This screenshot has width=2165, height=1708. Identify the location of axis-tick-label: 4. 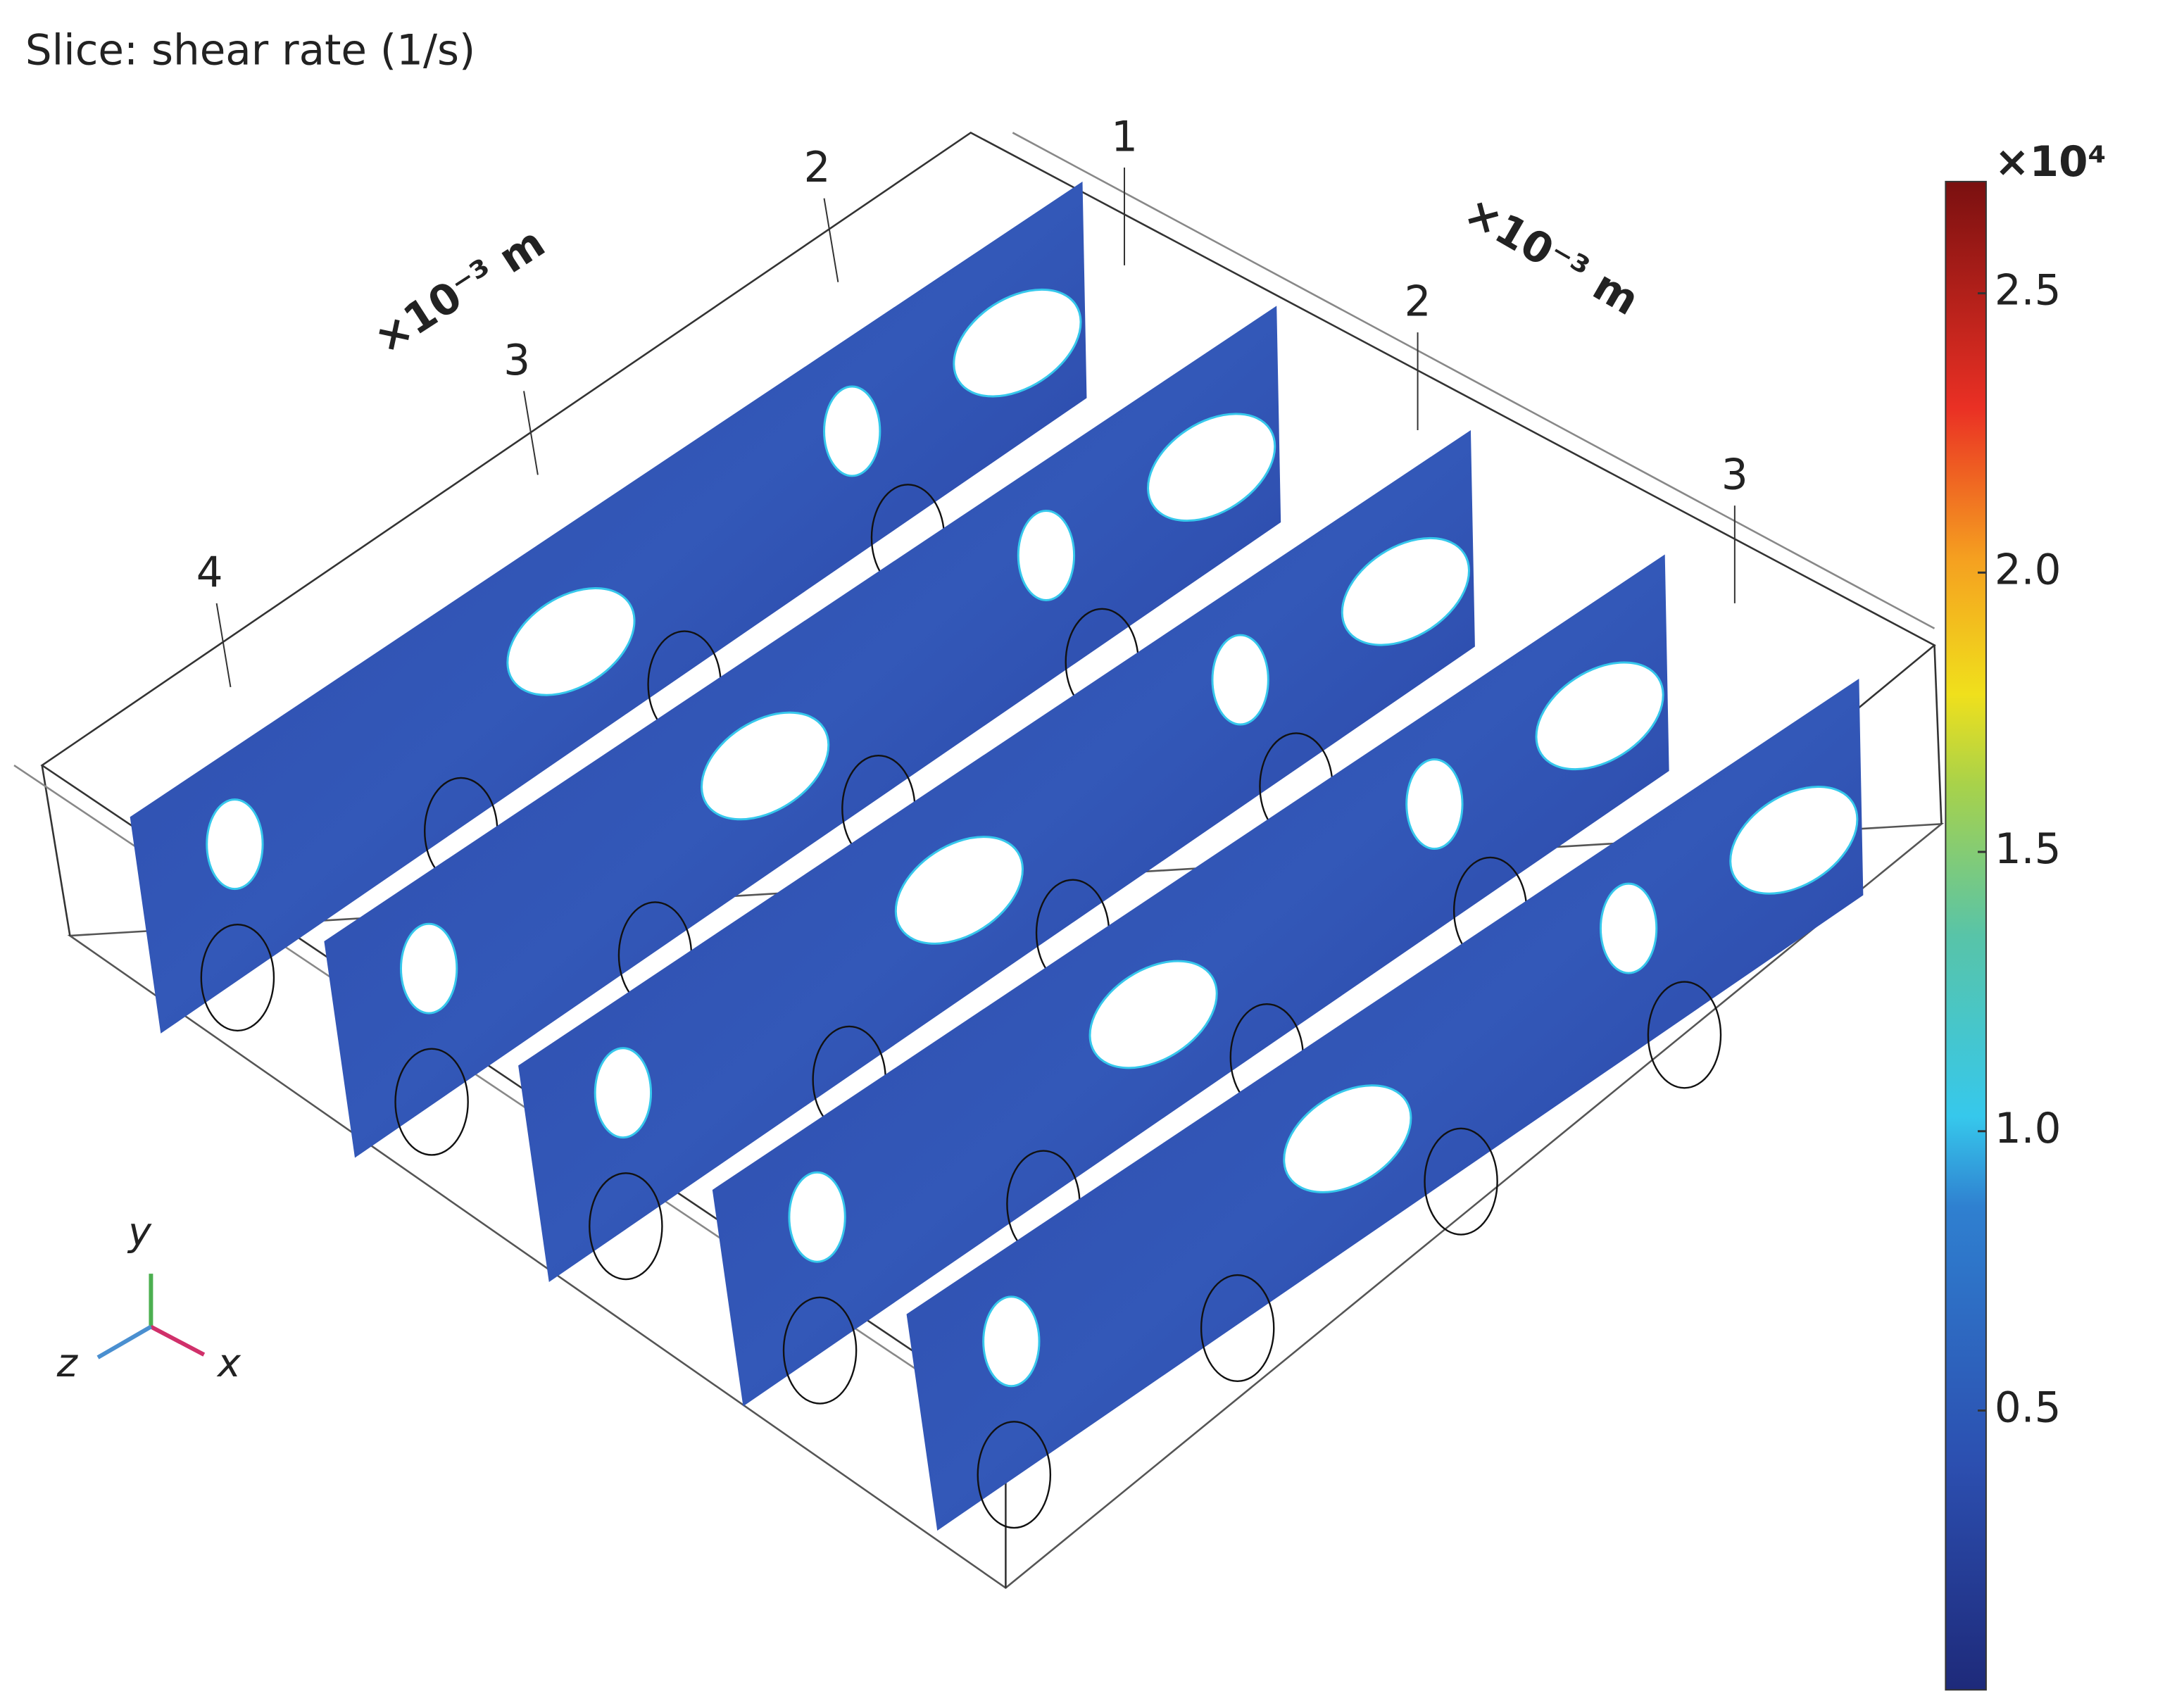
(209, 572).